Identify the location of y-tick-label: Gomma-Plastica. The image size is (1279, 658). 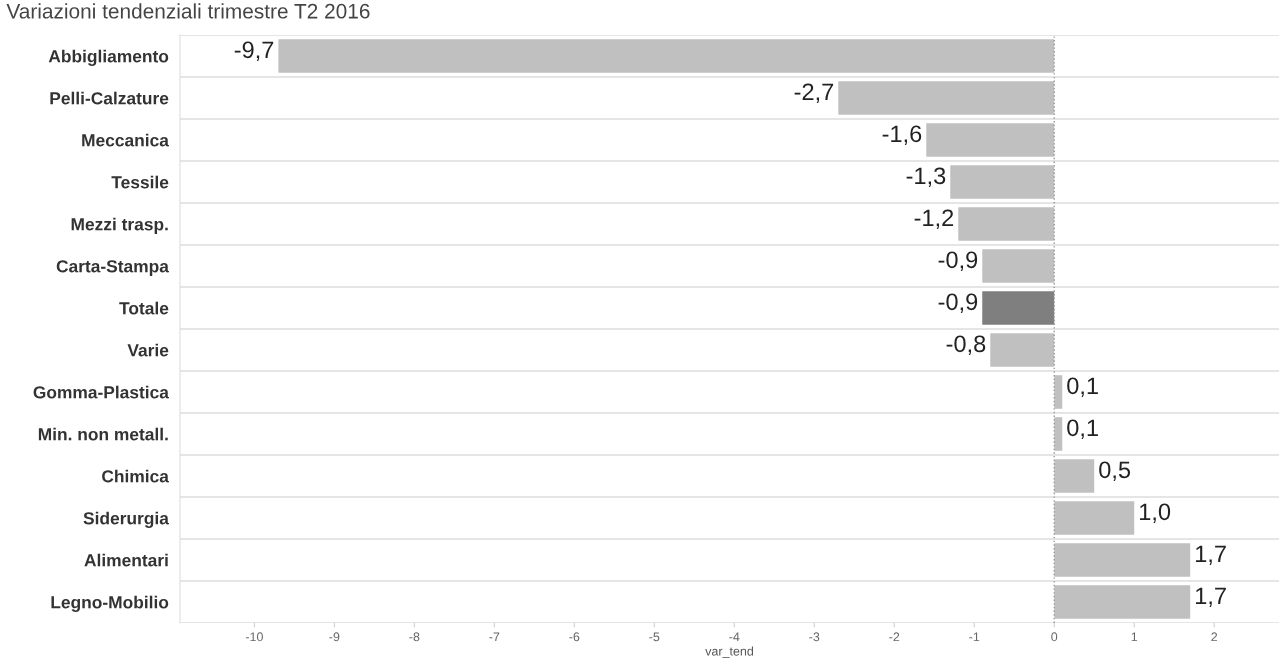
(101, 392).